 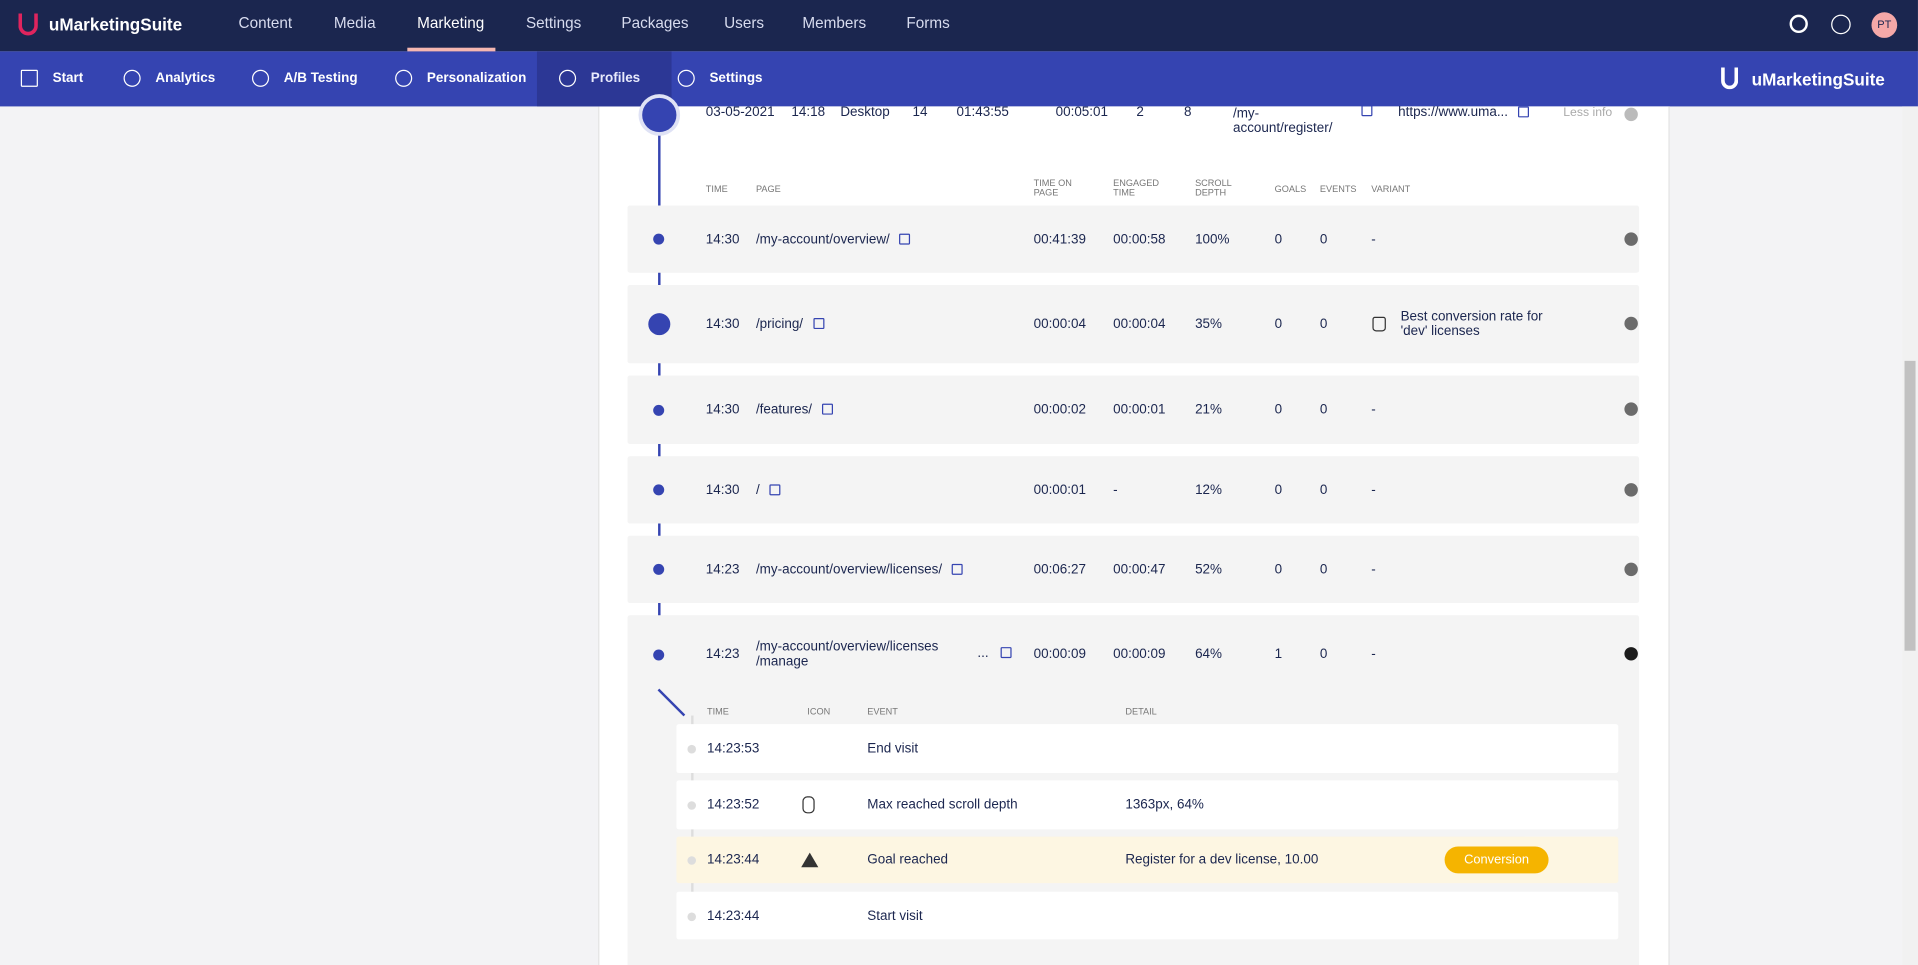 I want to click on pv-goals: 1, so click(x=1278, y=654).